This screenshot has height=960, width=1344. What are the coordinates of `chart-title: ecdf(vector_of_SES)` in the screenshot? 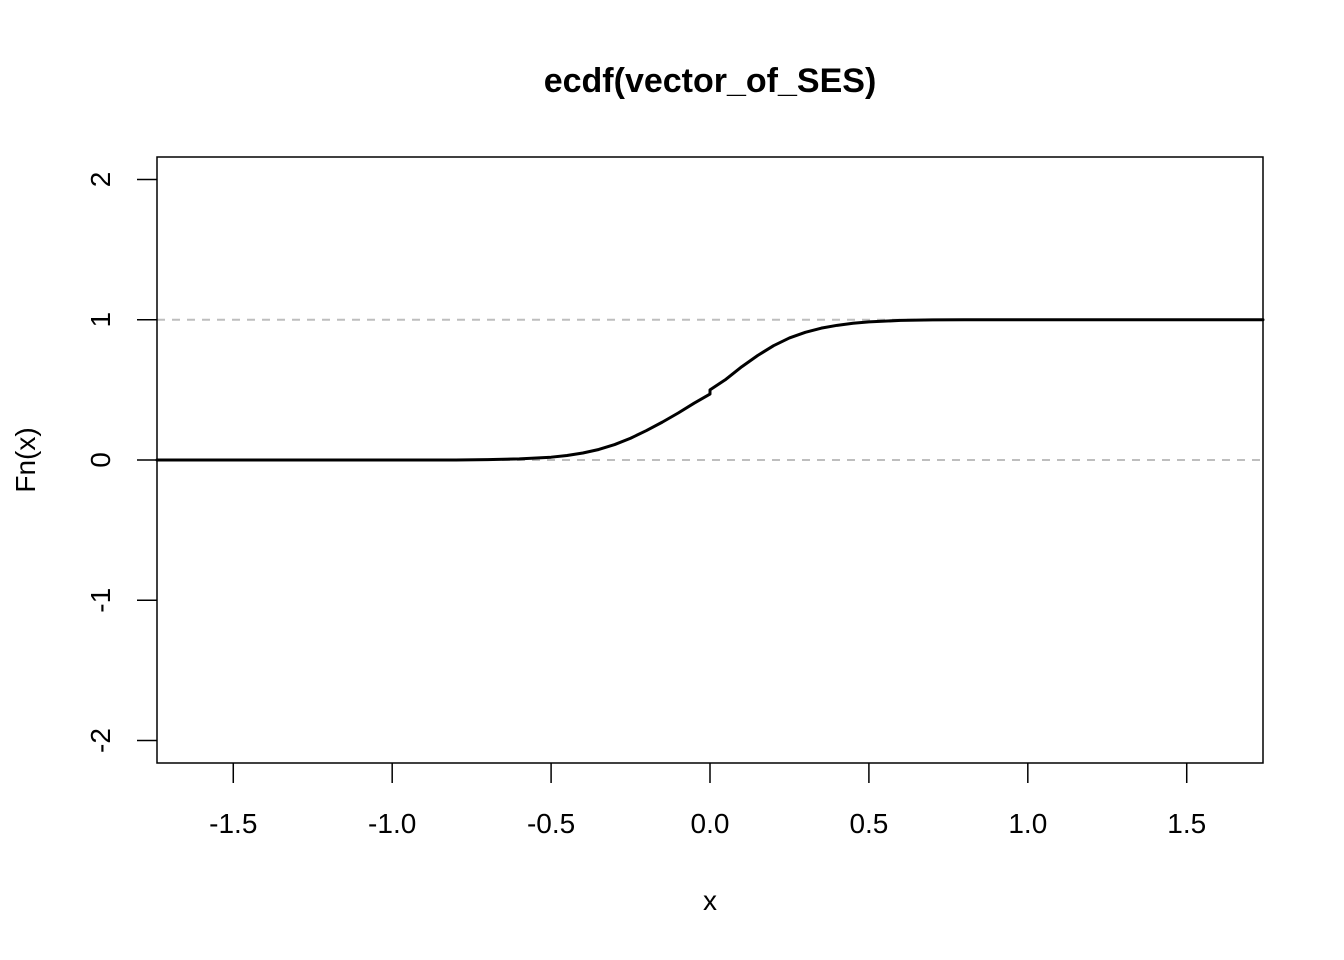 It's located at (710, 81).